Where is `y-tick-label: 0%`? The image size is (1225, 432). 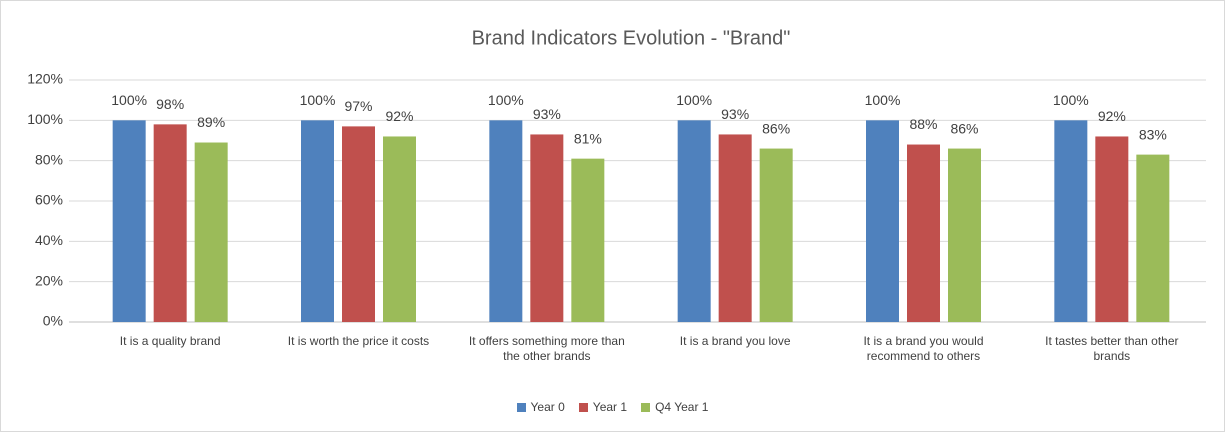
y-tick-label: 0% is located at coordinates (53, 321).